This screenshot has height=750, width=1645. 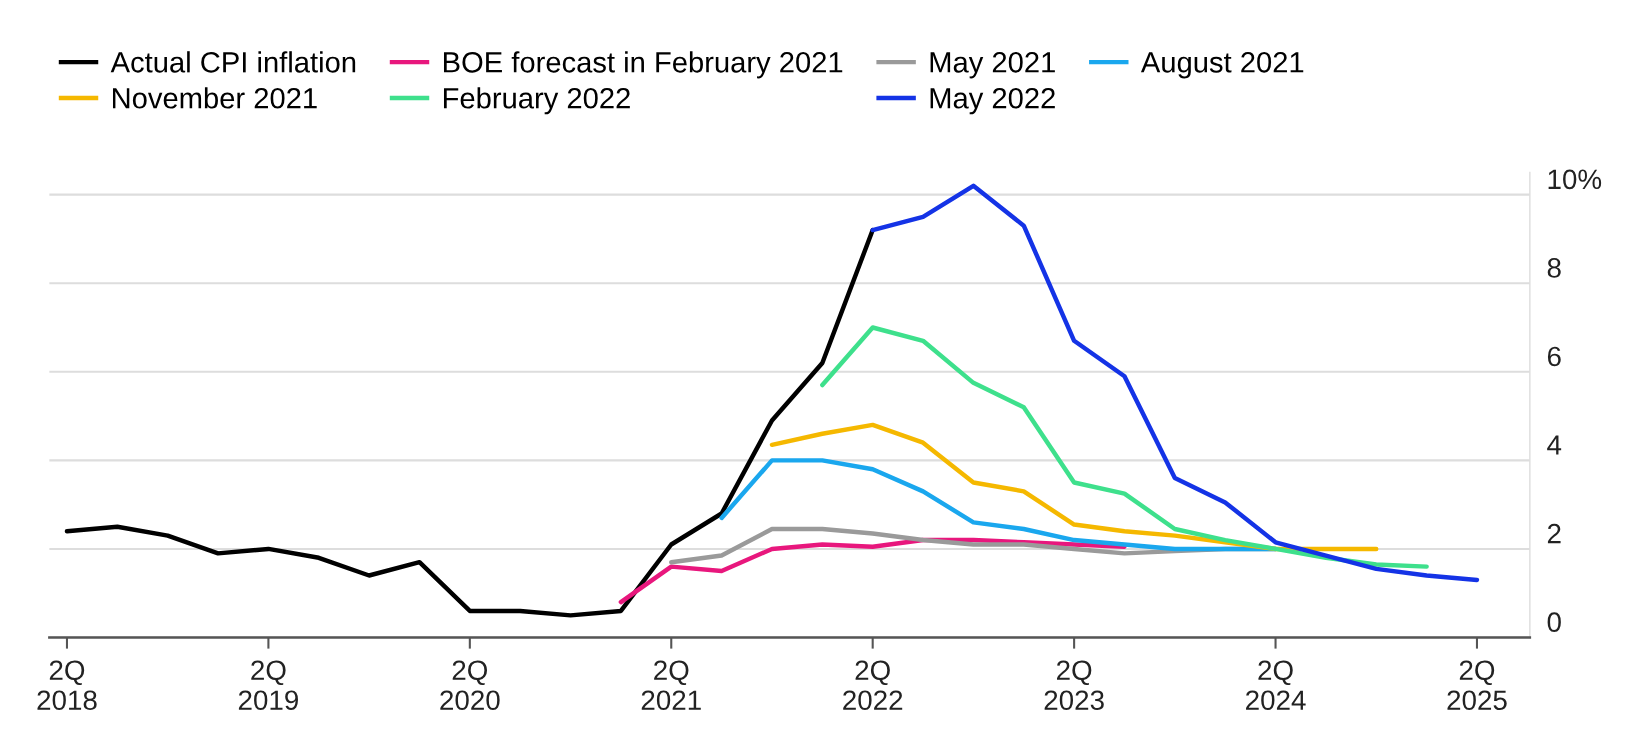 What do you see at coordinates (1554, 622) in the screenshot?
I see `y-tick-label: 0` at bounding box center [1554, 622].